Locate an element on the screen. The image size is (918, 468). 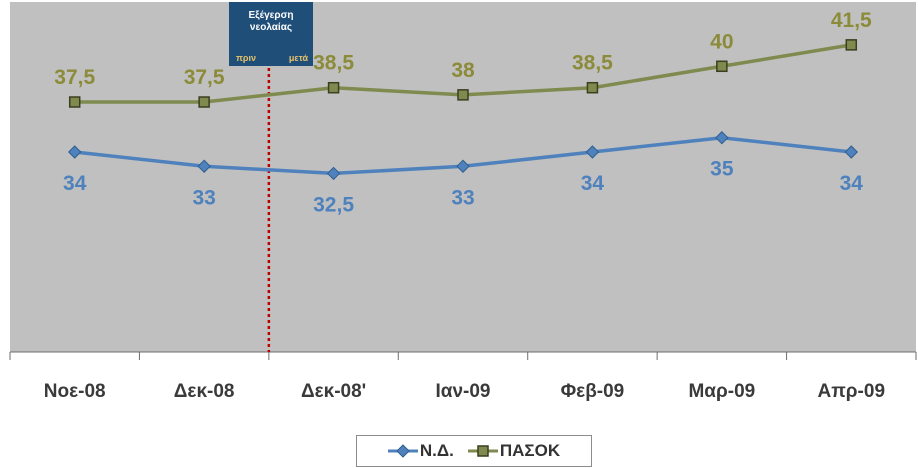
data-label: 41,5 is located at coordinates (851, 20).